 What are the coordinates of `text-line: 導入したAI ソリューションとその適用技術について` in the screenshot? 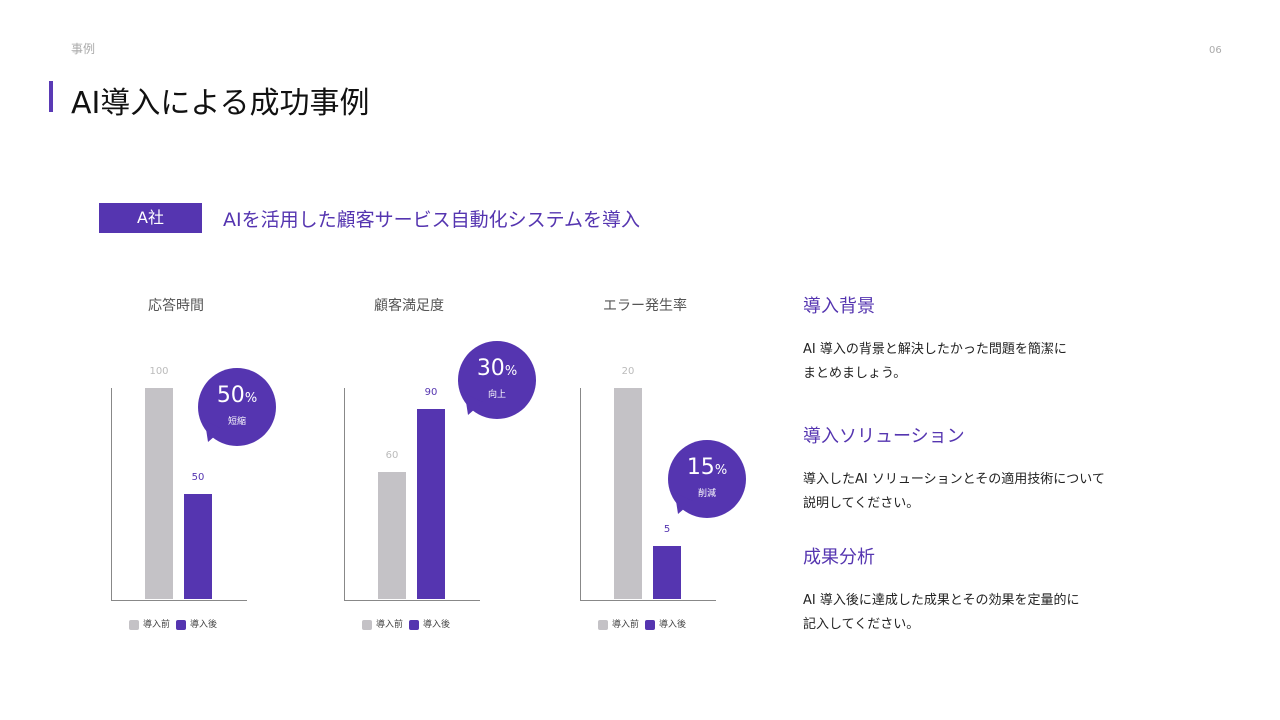 It's located at (954, 479).